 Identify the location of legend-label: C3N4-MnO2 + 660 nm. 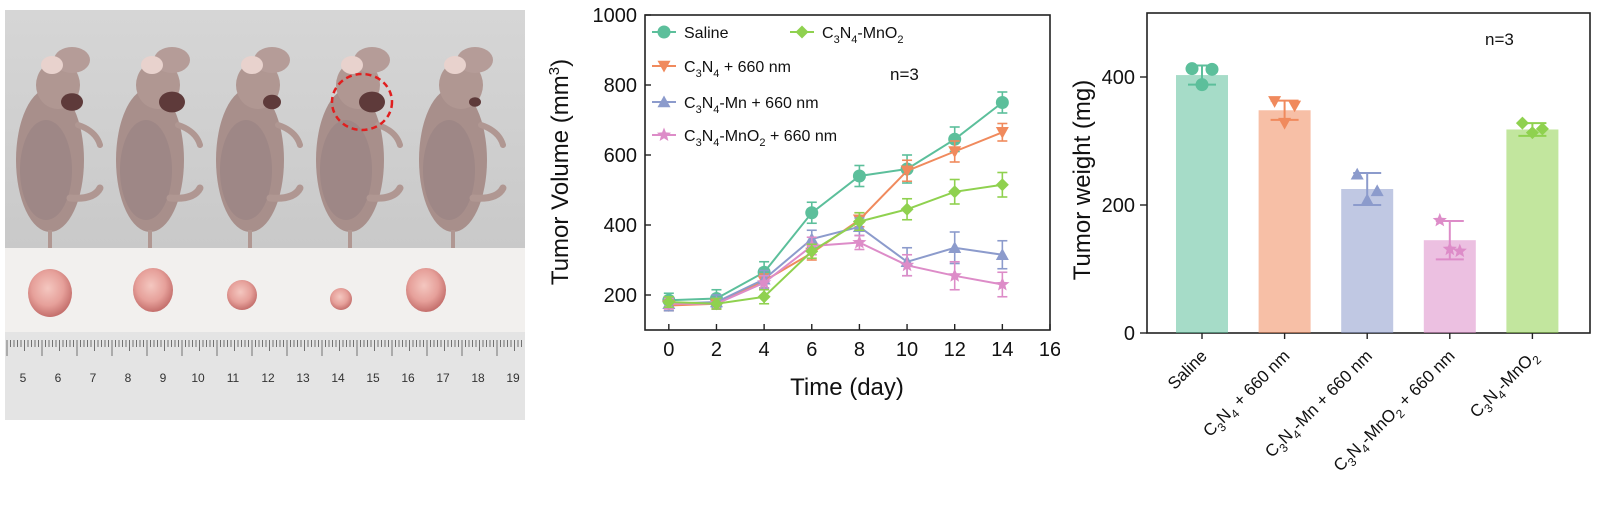
(760, 138).